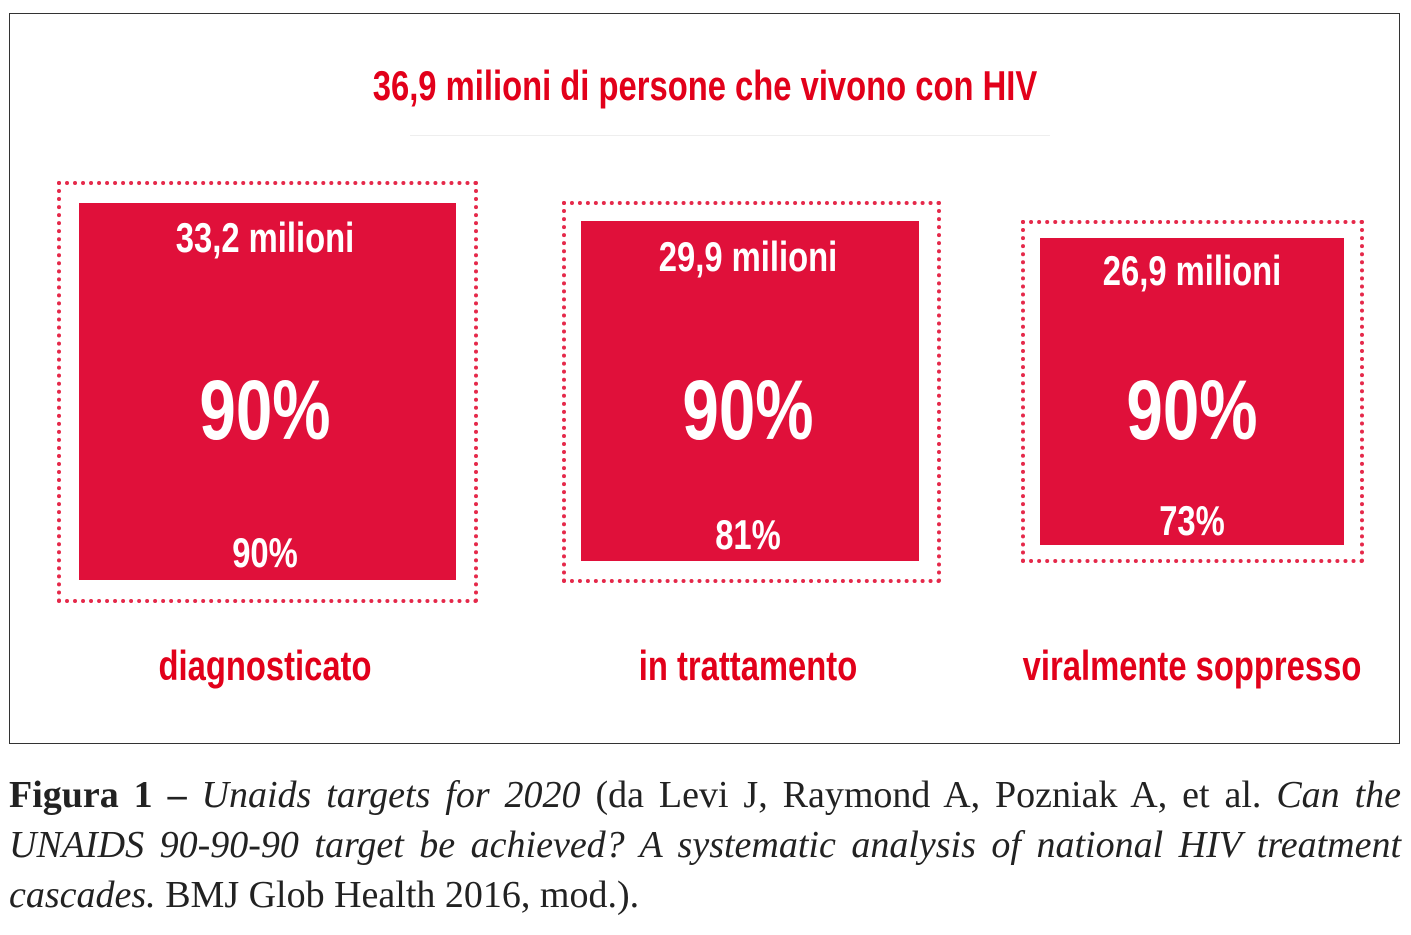 The height and width of the screenshot is (935, 1411). Describe the element at coordinates (1192, 665) in the screenshot. I see `label-suppressed: viralmente soppresso` at that location.